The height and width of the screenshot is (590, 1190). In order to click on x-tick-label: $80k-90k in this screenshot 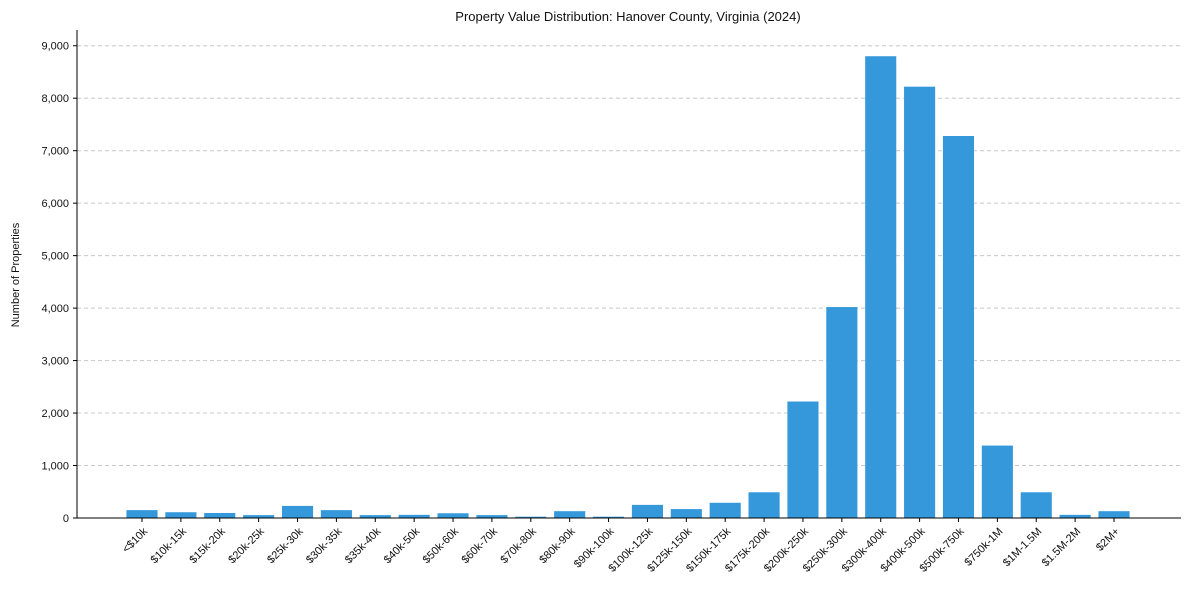, I will do `click(557, 545)`.